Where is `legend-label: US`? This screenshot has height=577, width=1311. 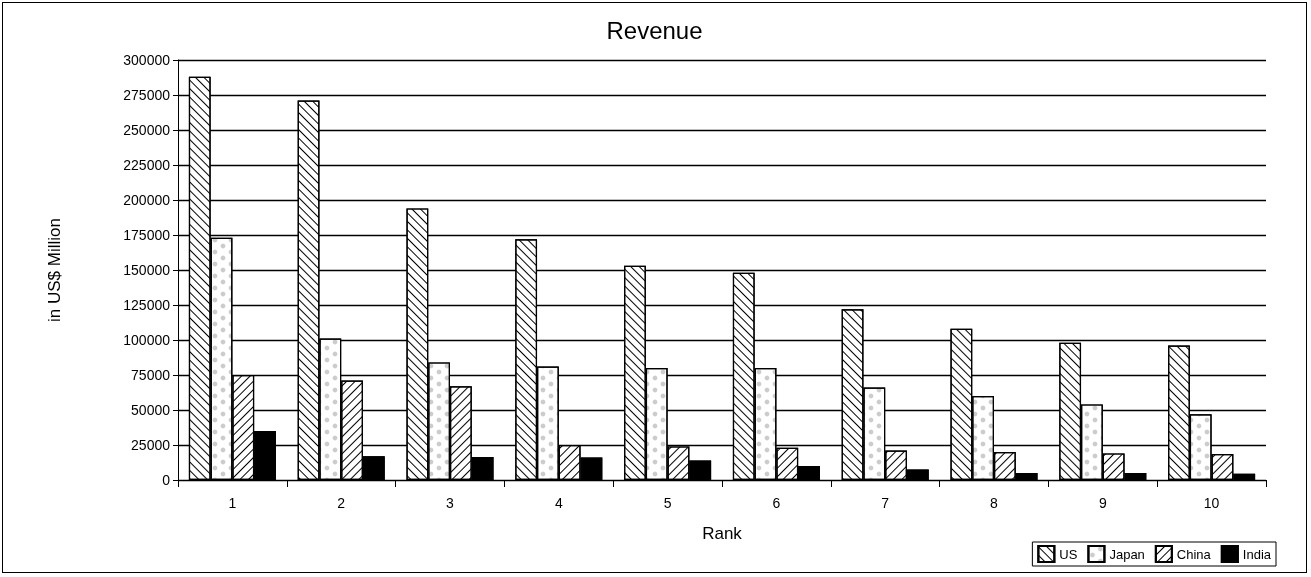 legend-label: US is located at coordinates (1068, 554).